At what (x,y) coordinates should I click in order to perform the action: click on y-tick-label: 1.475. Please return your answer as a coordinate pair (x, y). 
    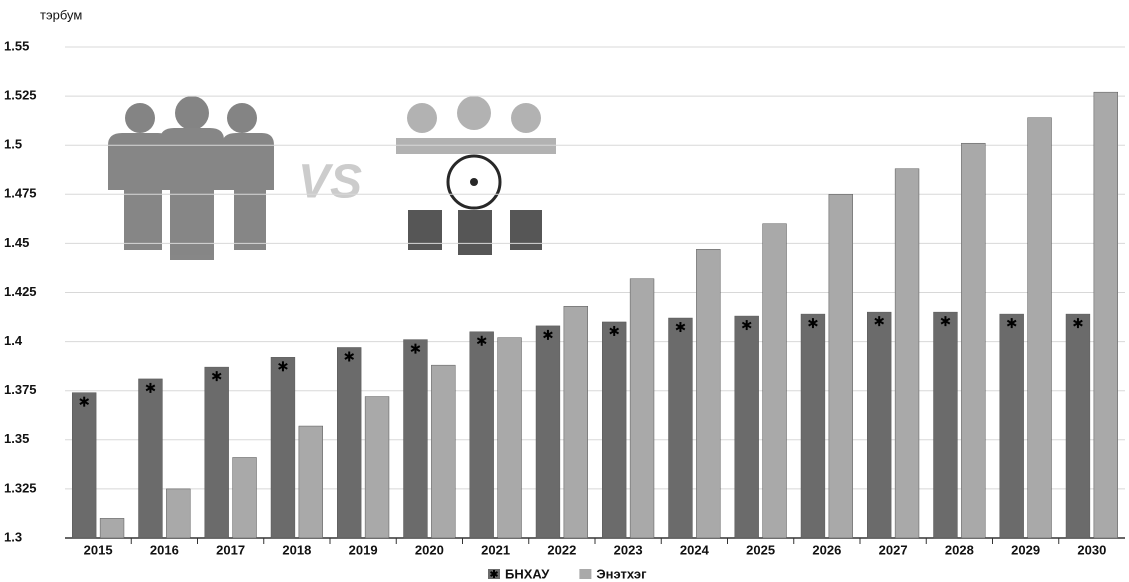
    Looking at the image, I should click on (20, 193).